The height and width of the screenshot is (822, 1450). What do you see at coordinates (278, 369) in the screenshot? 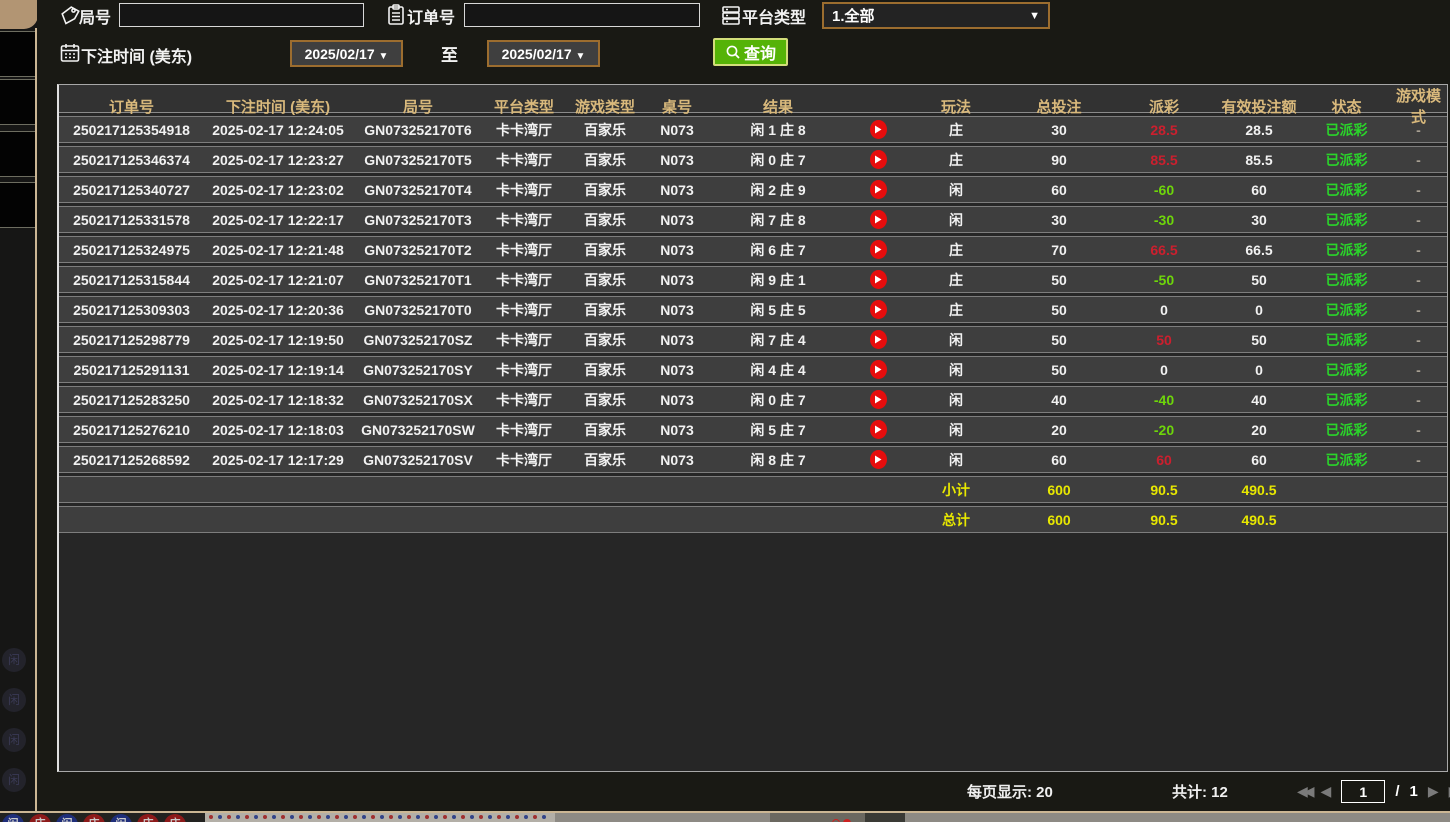
I see `cell-time: 2025-02-17 12:19:14` at bounding box center [278, 369].